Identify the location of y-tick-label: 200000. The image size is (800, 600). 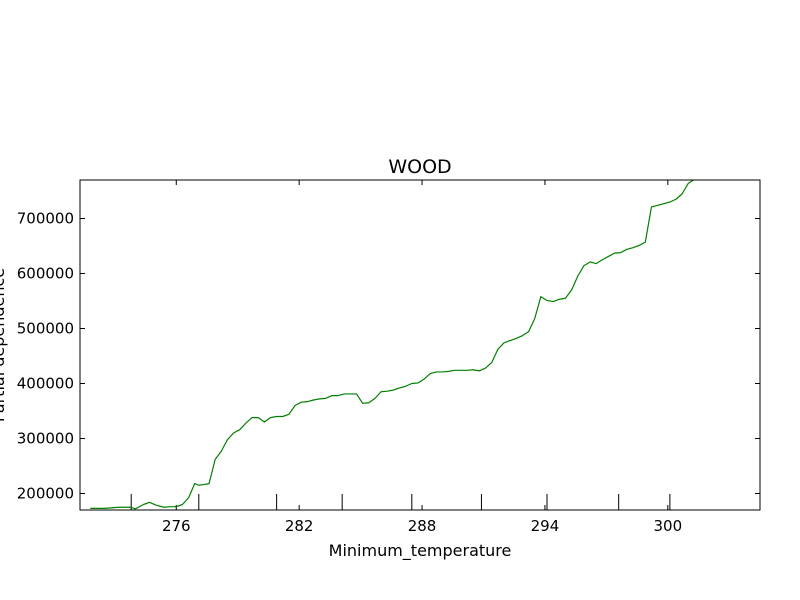
(45, 494).